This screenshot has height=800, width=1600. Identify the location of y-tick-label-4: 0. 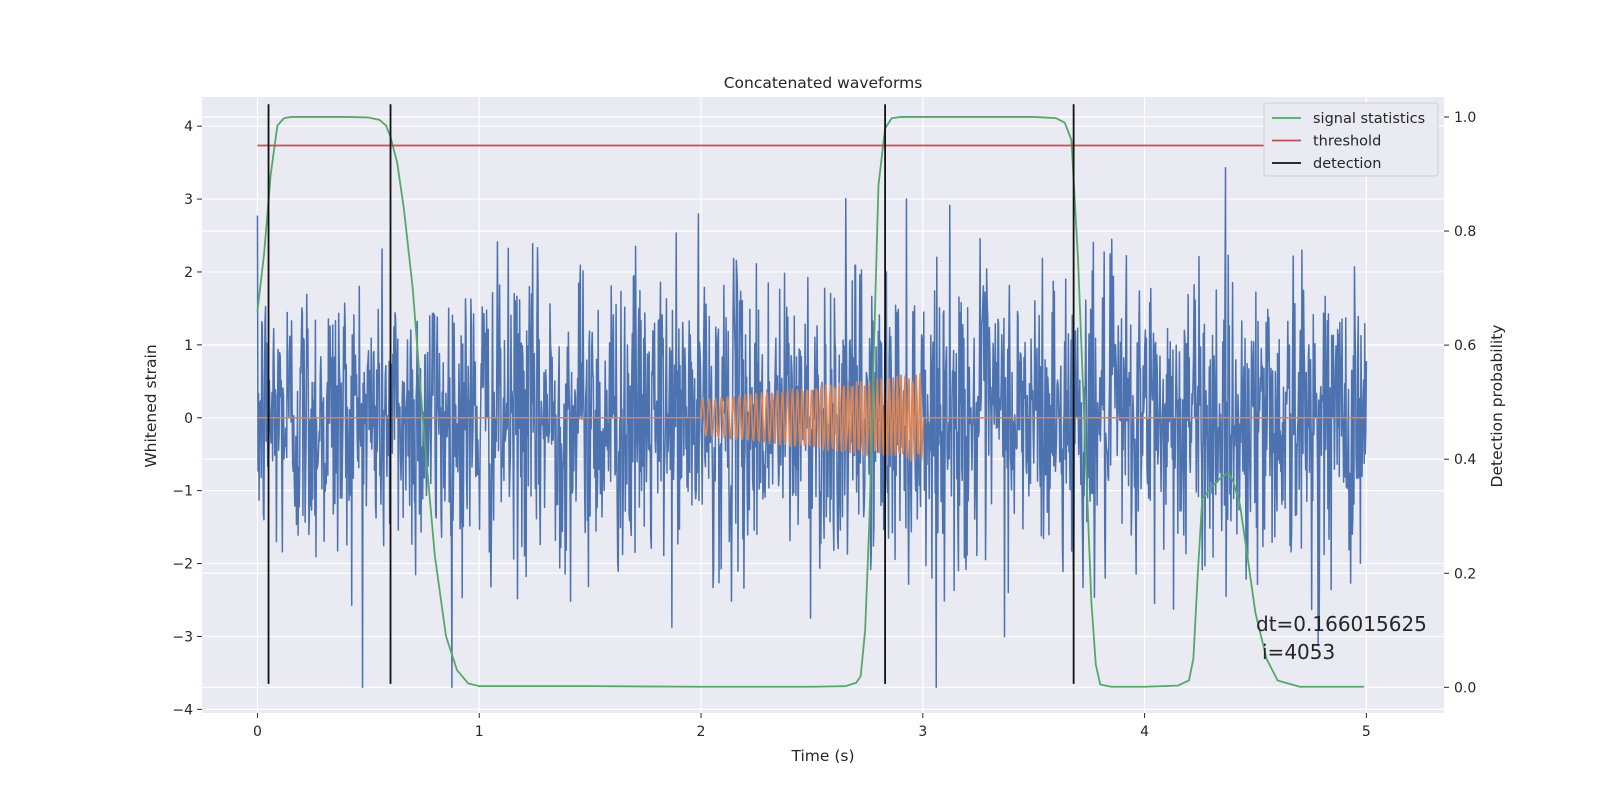
(188, 419).